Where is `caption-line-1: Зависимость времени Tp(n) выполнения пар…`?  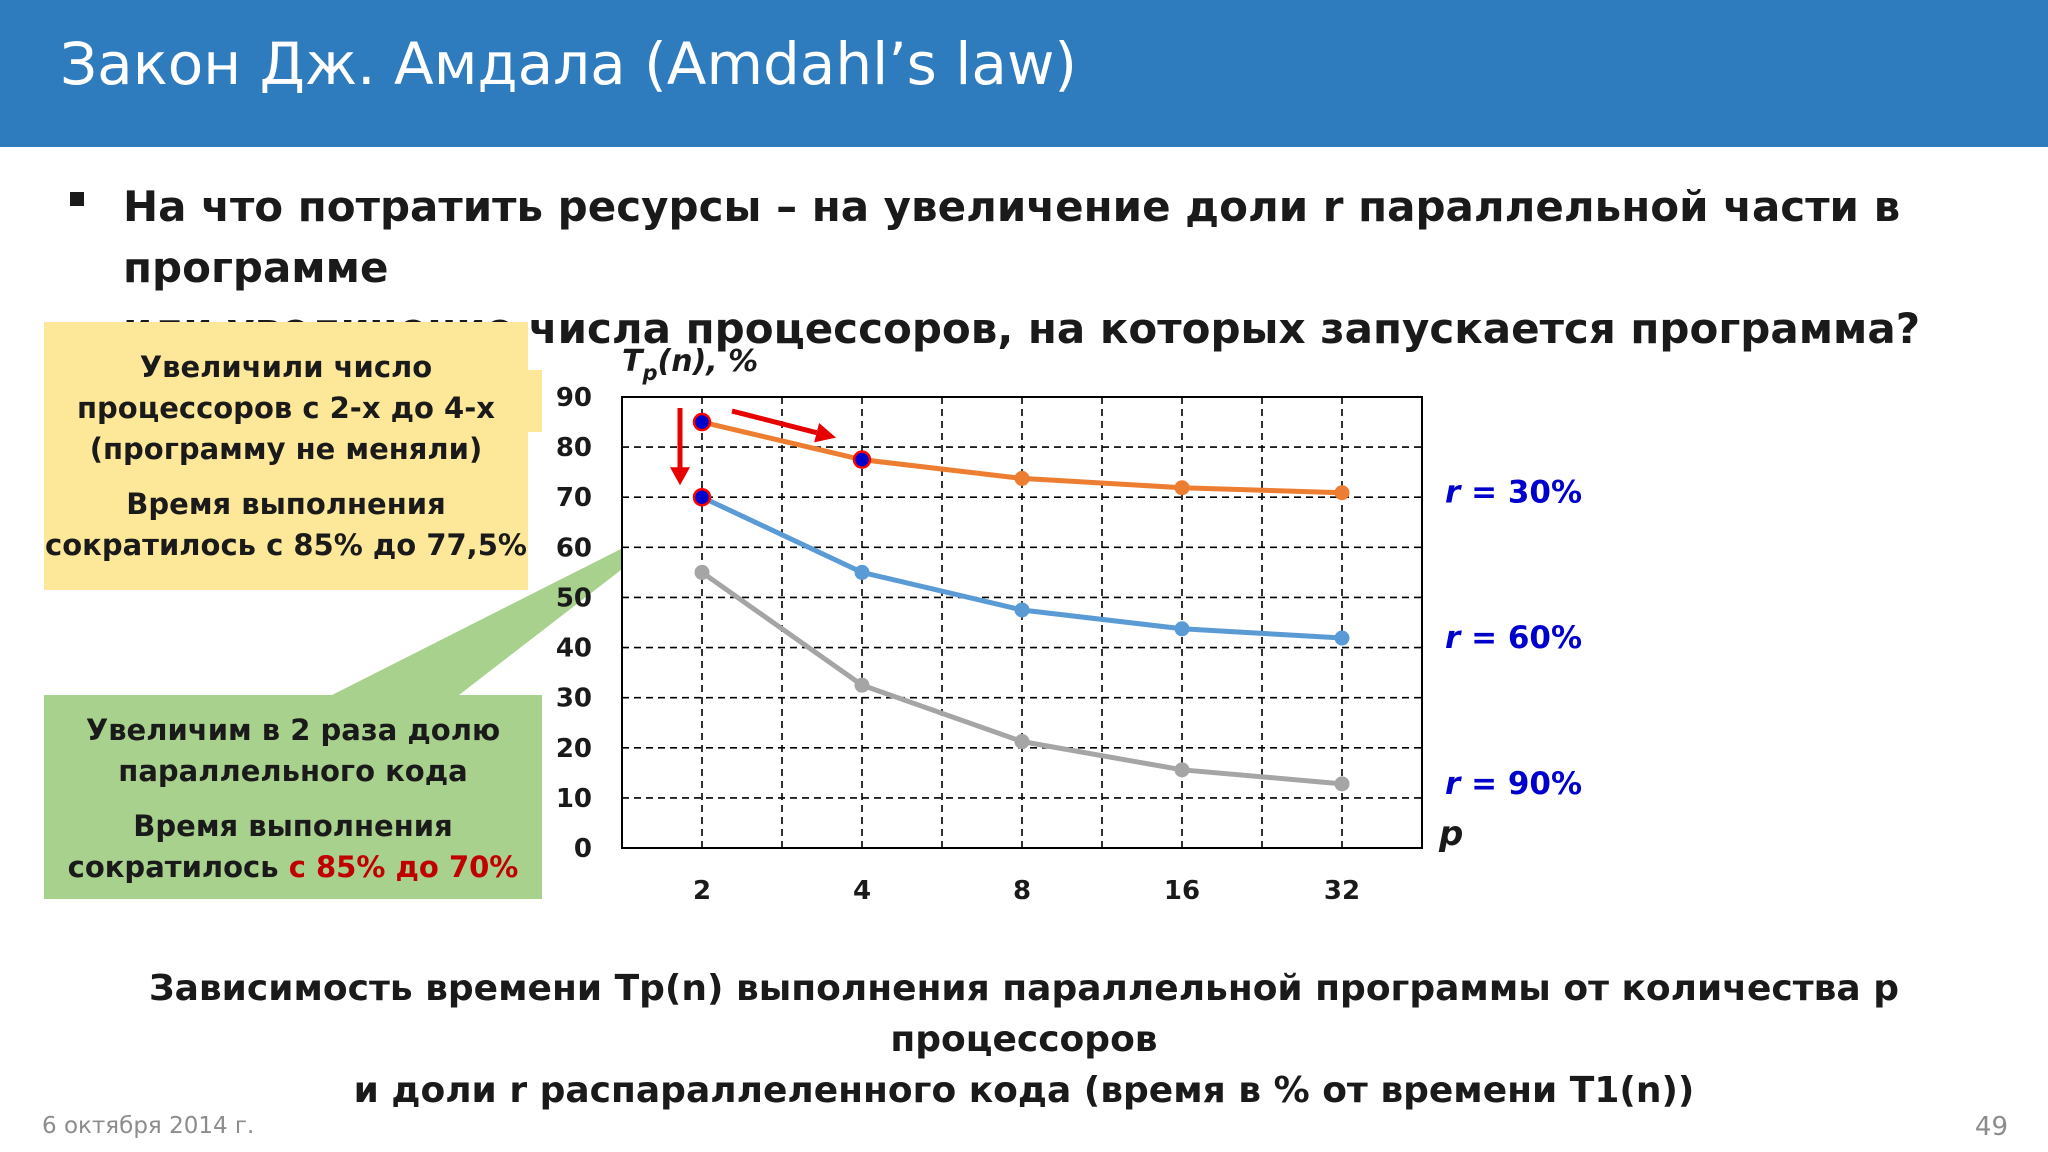
caption-line-1: Зависимость времени Tp(n) выполнения пар… is located at coordinates (1024, 1014).